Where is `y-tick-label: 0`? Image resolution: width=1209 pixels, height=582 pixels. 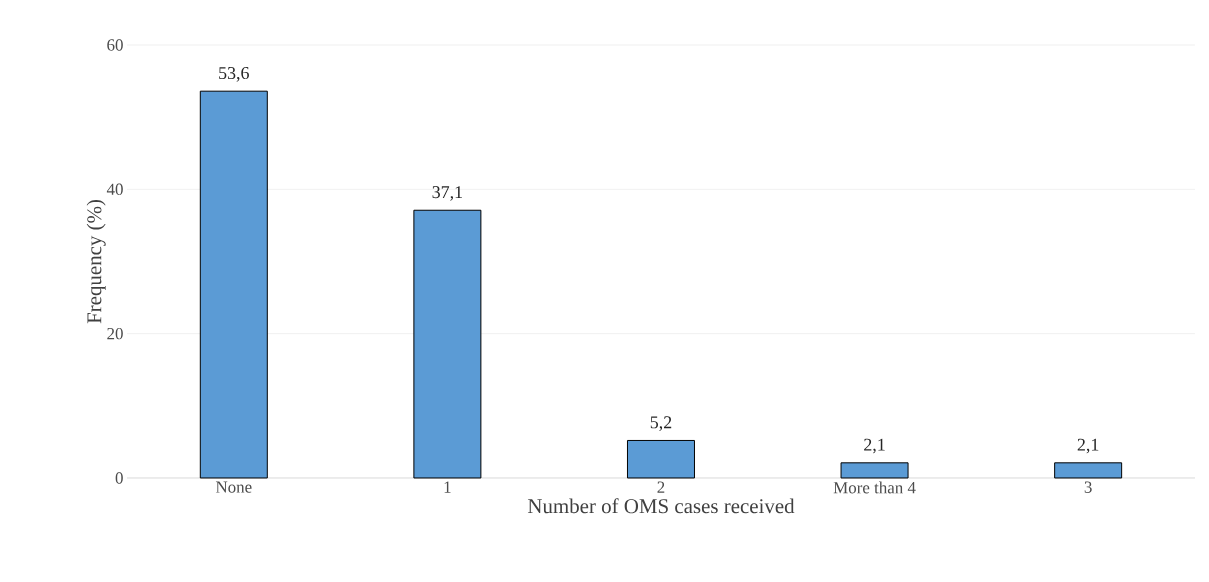 y-tick-label: 0 is located at coordinates (119, 478).